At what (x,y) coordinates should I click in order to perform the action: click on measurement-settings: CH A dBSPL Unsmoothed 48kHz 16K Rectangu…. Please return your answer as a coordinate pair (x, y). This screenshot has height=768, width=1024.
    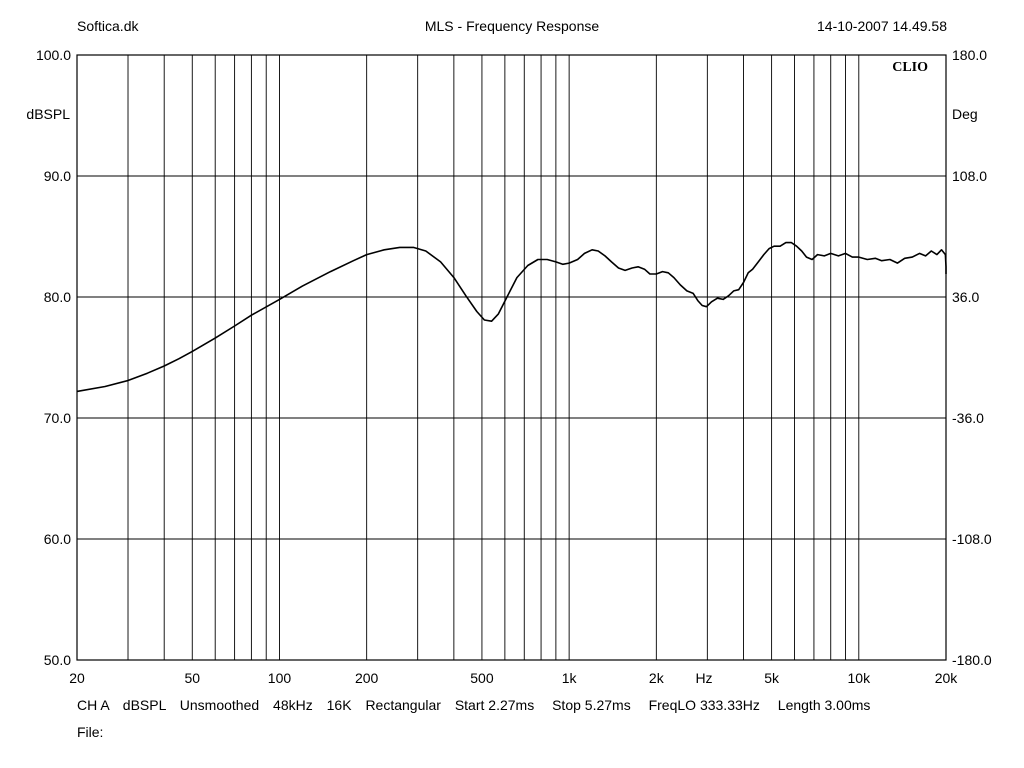
    Looking at the image, I should click on (473, 705).